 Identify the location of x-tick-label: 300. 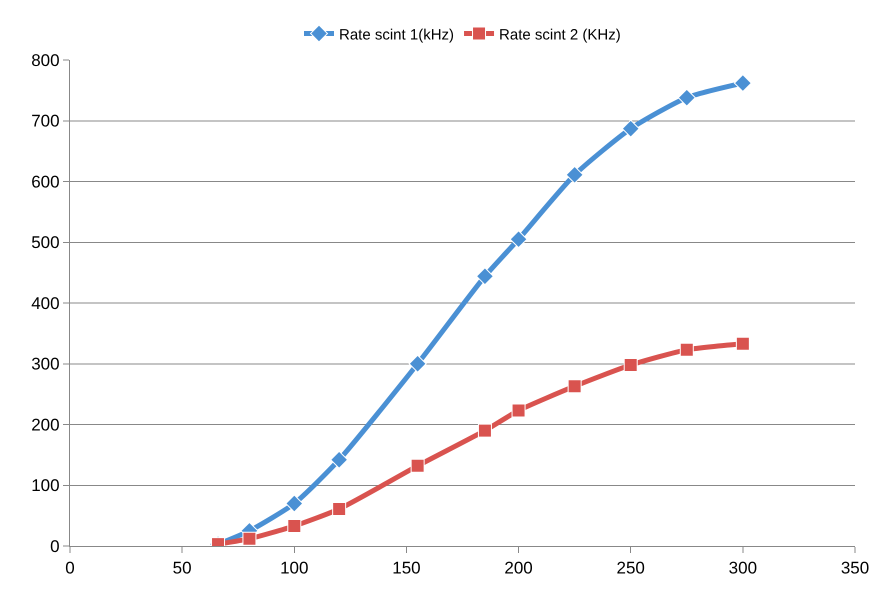
(743, 568).